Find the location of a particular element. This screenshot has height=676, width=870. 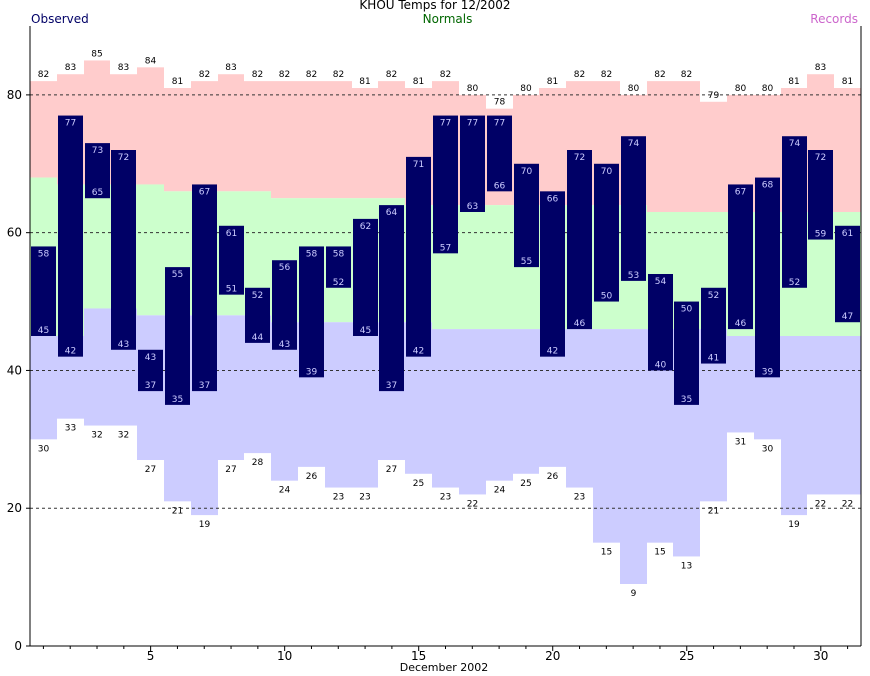

observed-high-label: 74 is located at coordinates (795, 144).